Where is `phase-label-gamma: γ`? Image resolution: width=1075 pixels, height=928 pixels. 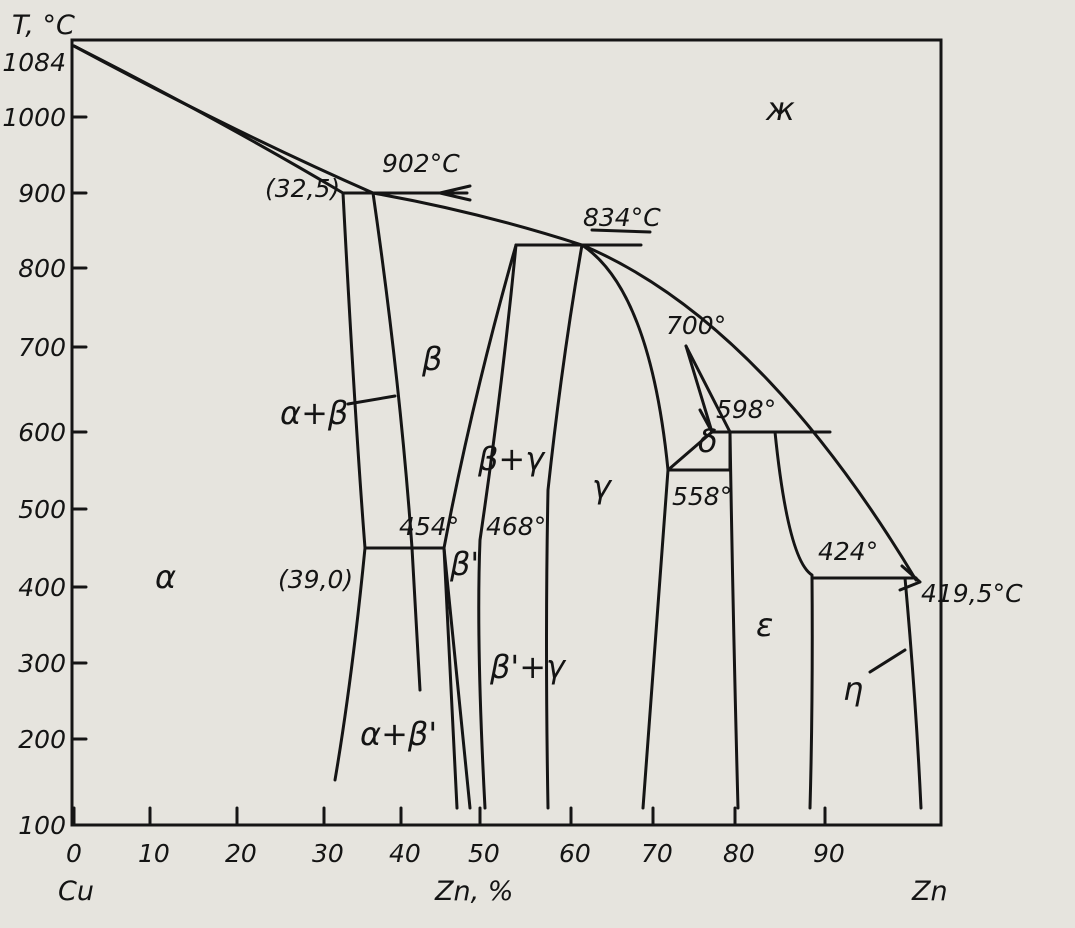 phase-label-gamma: γ is located at coordinates (602, 487).